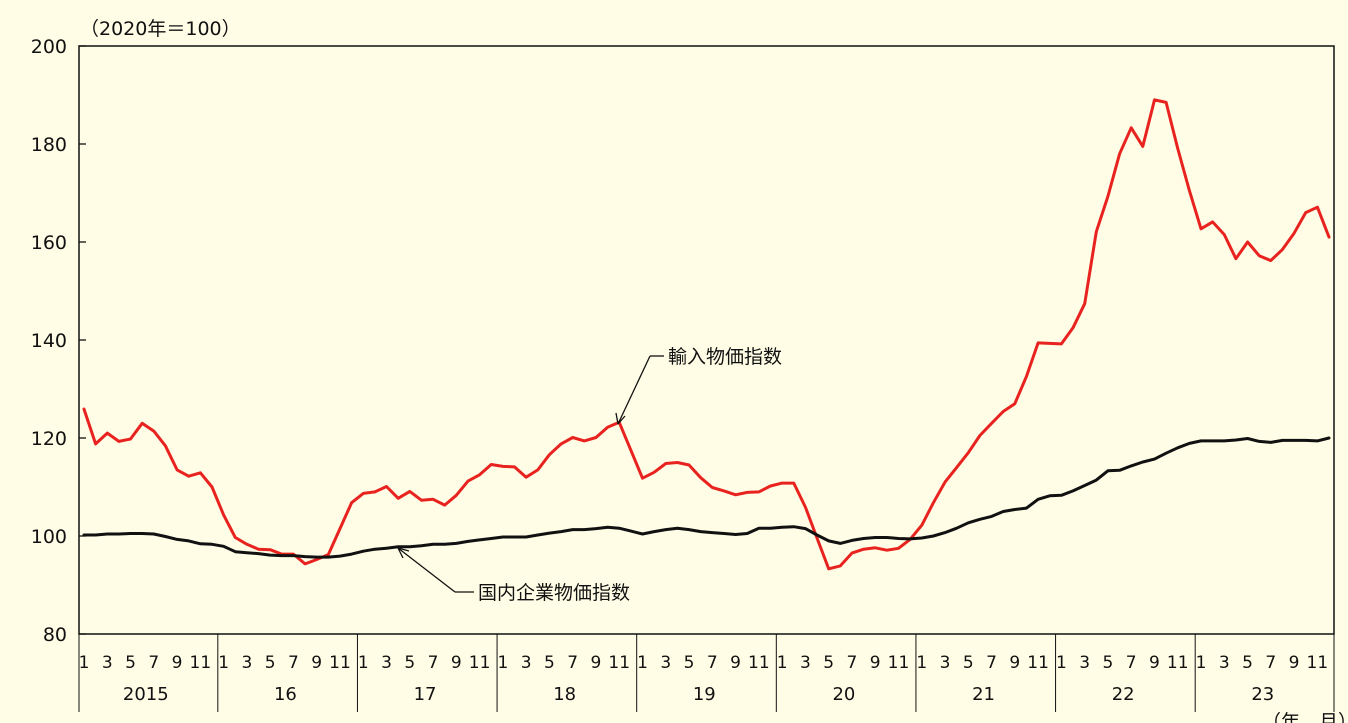 This screenshot has height=723, width=1348. I want to click on y-tick-label: 200, so click(49, 47).